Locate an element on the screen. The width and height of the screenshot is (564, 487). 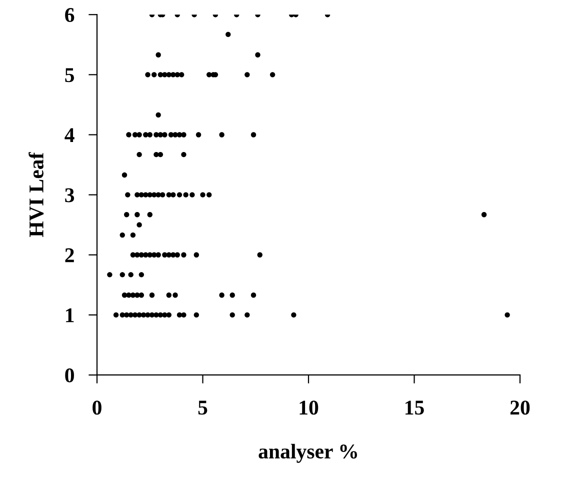
x-tick-label: 5 is located at coordinates (203, 407).